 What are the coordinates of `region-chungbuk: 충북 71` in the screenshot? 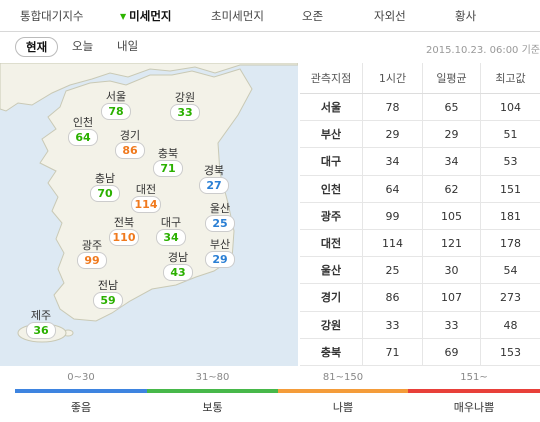 It's located at (168, 162).